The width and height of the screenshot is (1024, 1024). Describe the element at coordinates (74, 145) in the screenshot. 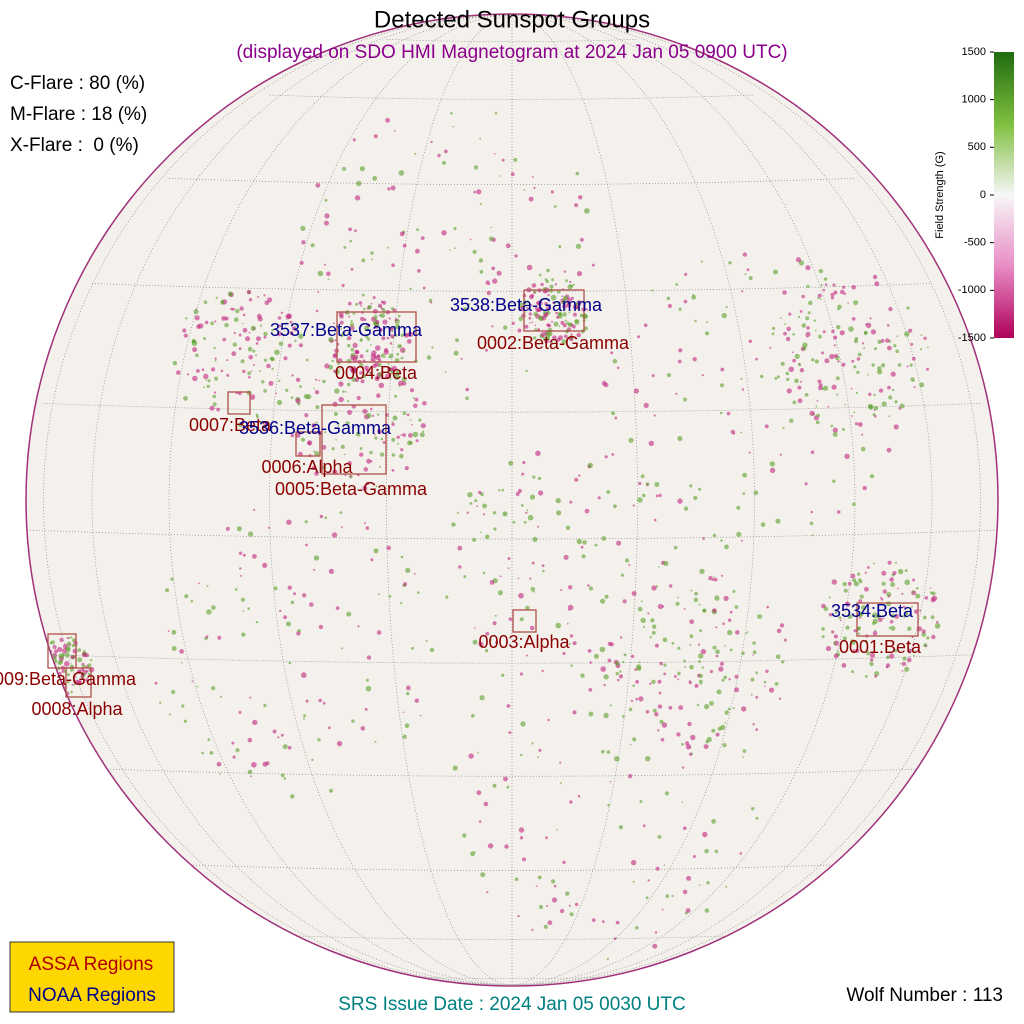

I see `flare-probability: X-Flare : 0 (%)` at that location.